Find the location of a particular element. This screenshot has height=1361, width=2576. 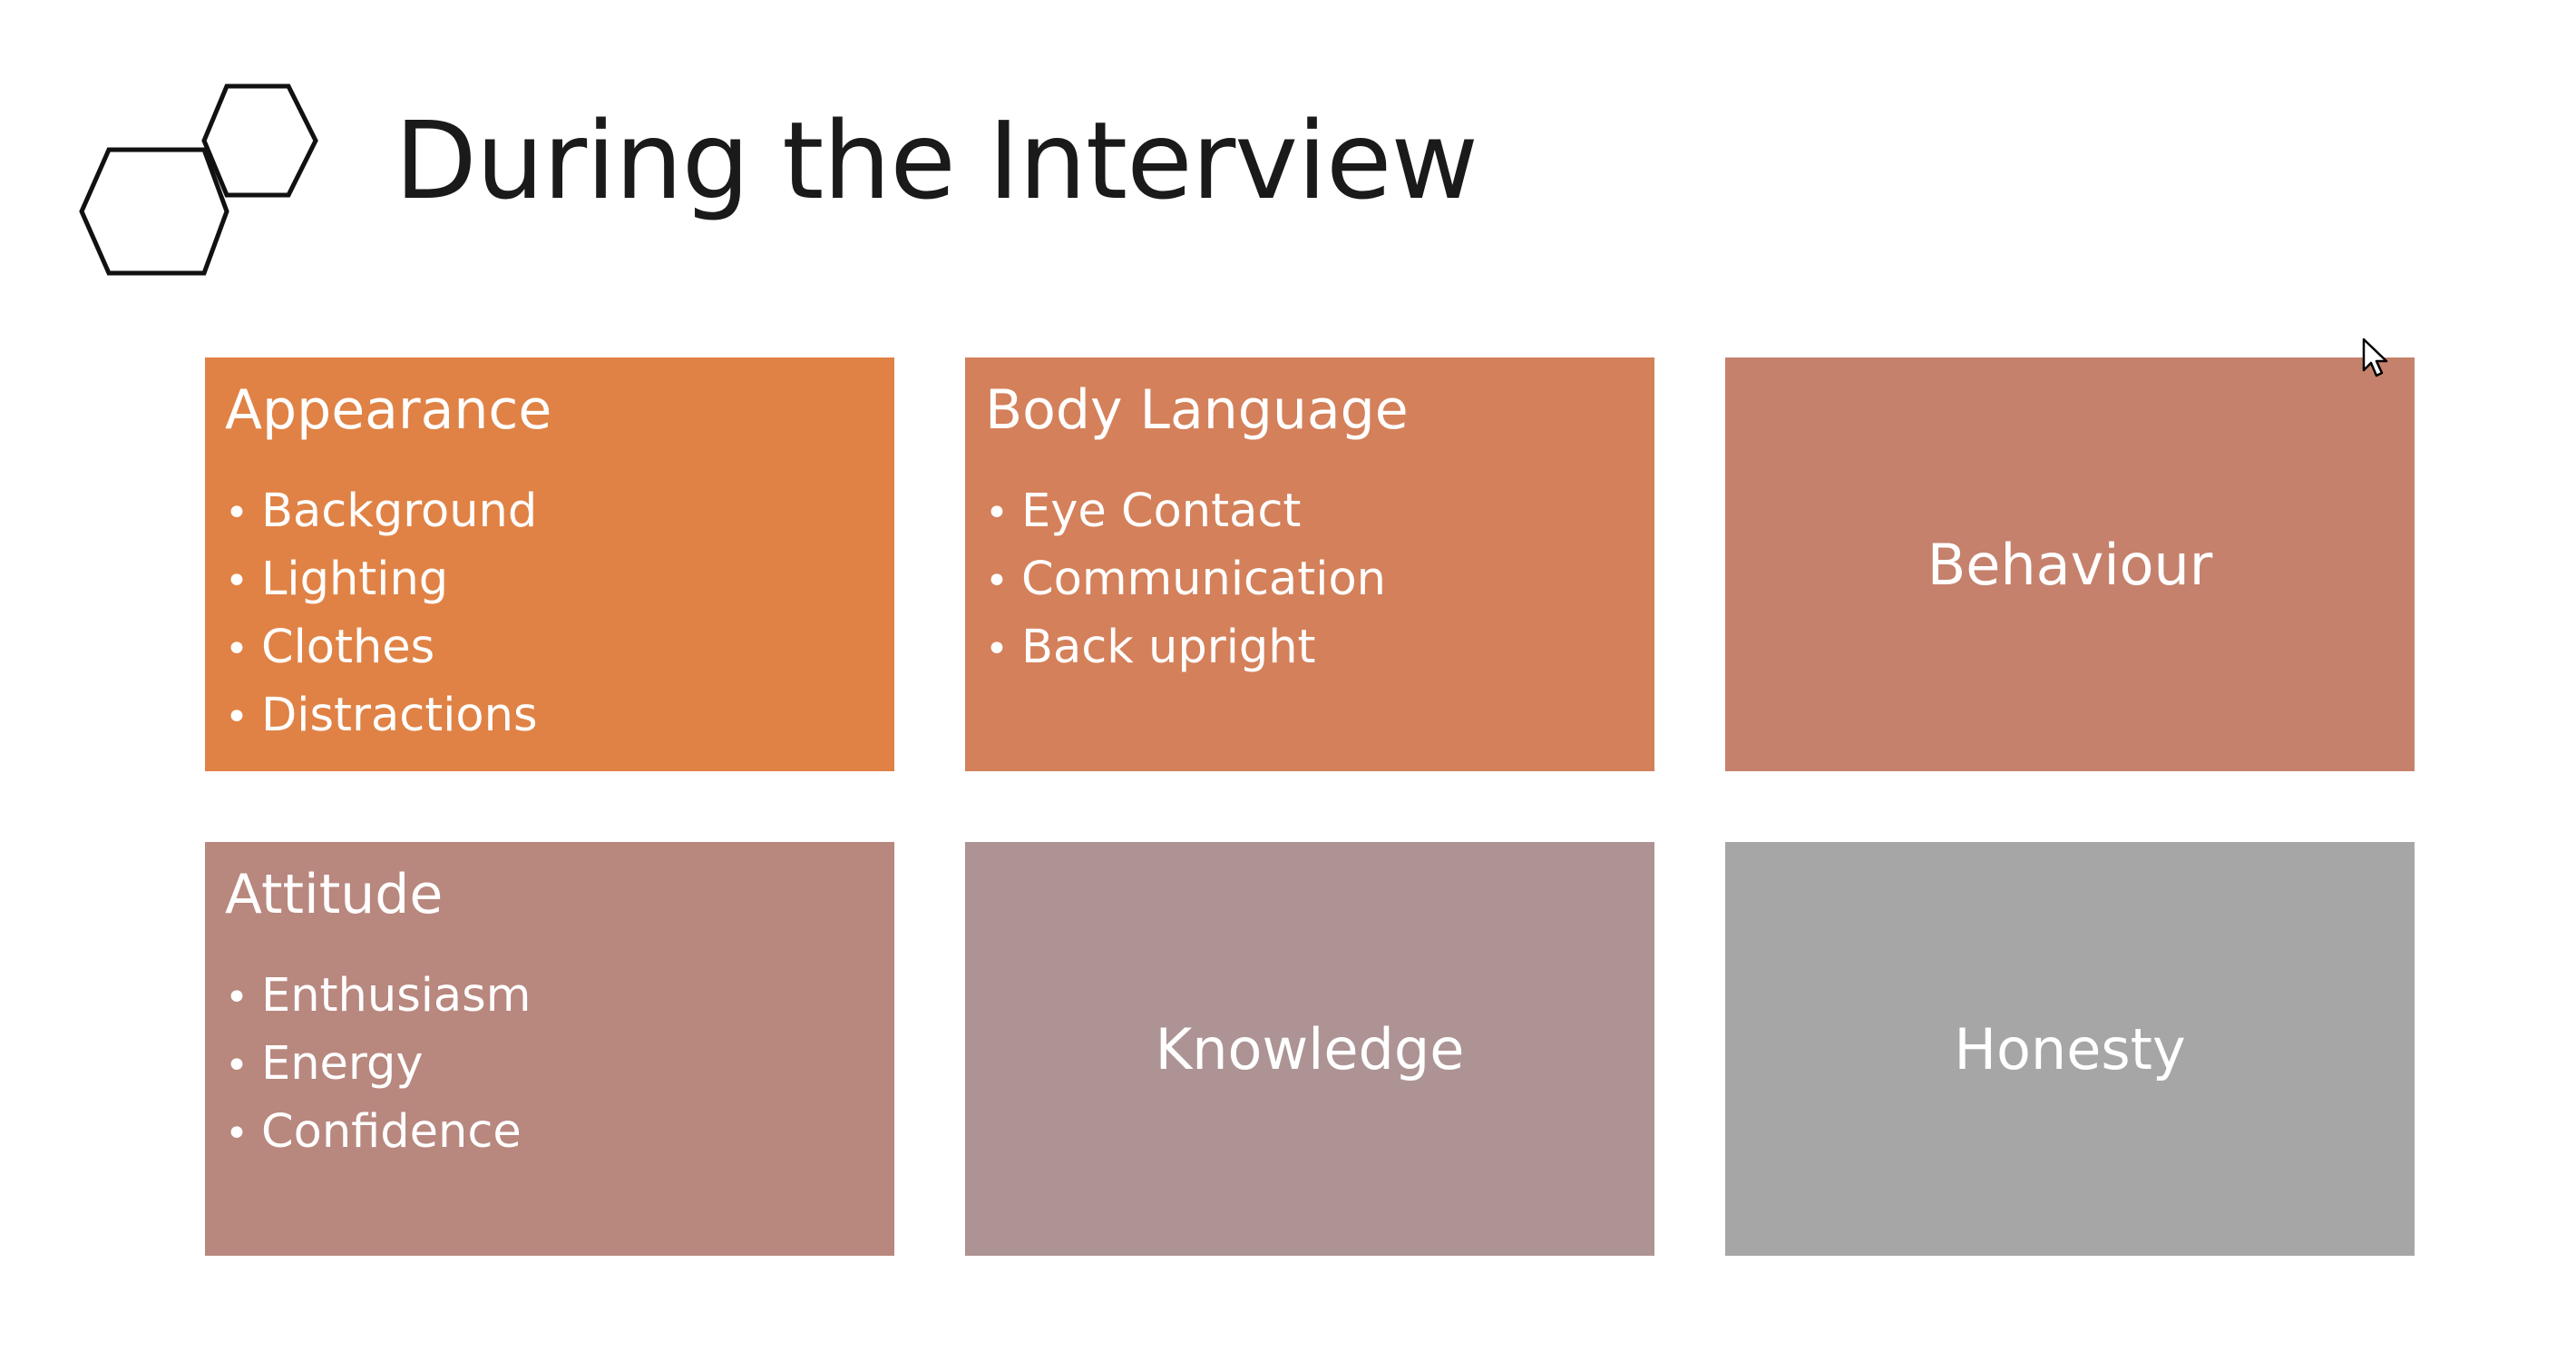

tile-behaviour: Behaviour is located at coordinates (2070, 564).